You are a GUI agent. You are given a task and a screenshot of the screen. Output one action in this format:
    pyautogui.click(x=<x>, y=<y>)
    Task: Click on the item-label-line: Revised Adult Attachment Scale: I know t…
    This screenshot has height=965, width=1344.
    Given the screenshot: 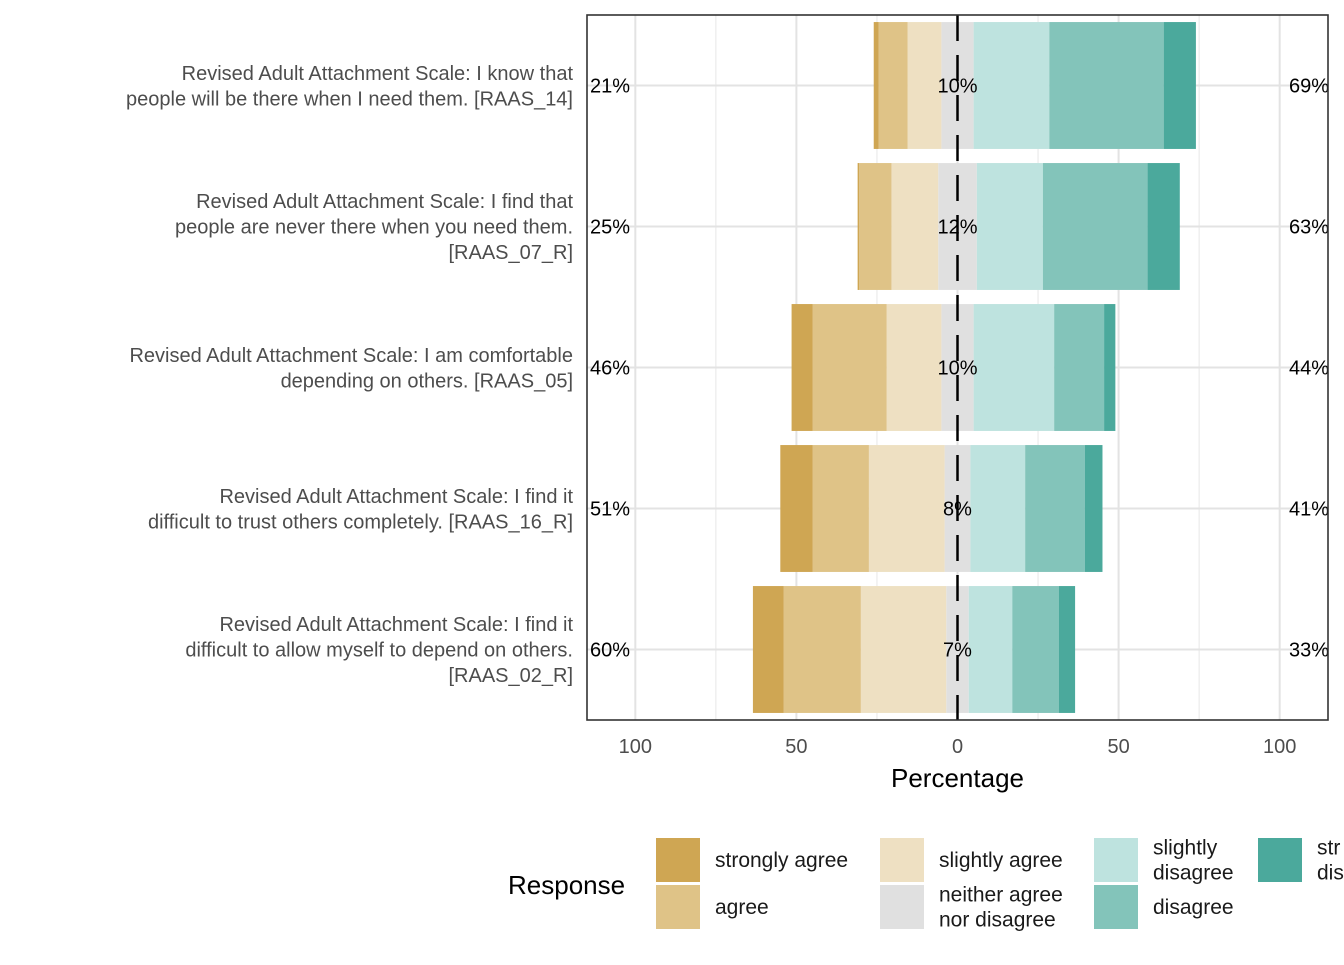 What is the action you would take?
    pyautogui.click(x=378, y=74)
    